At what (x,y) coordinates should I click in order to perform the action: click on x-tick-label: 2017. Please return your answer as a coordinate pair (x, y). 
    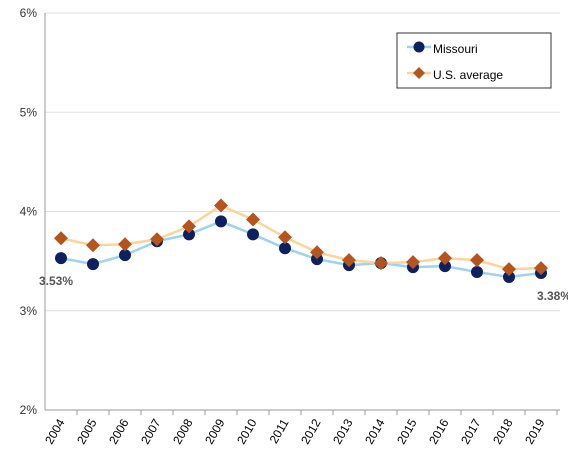
    Looking at the image, I should click on (471, 431).